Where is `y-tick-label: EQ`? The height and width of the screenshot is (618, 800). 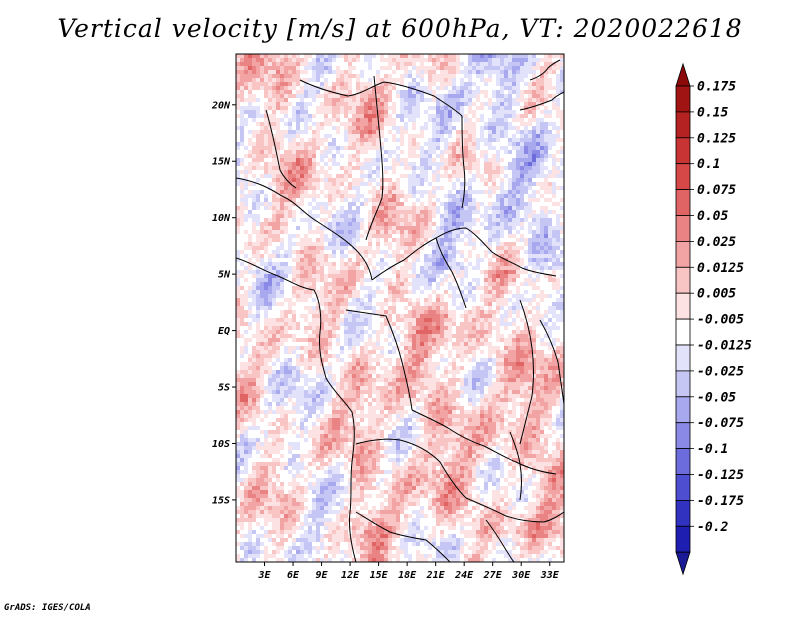
y-tick-label: EQ is located at coordinates (224, 331).